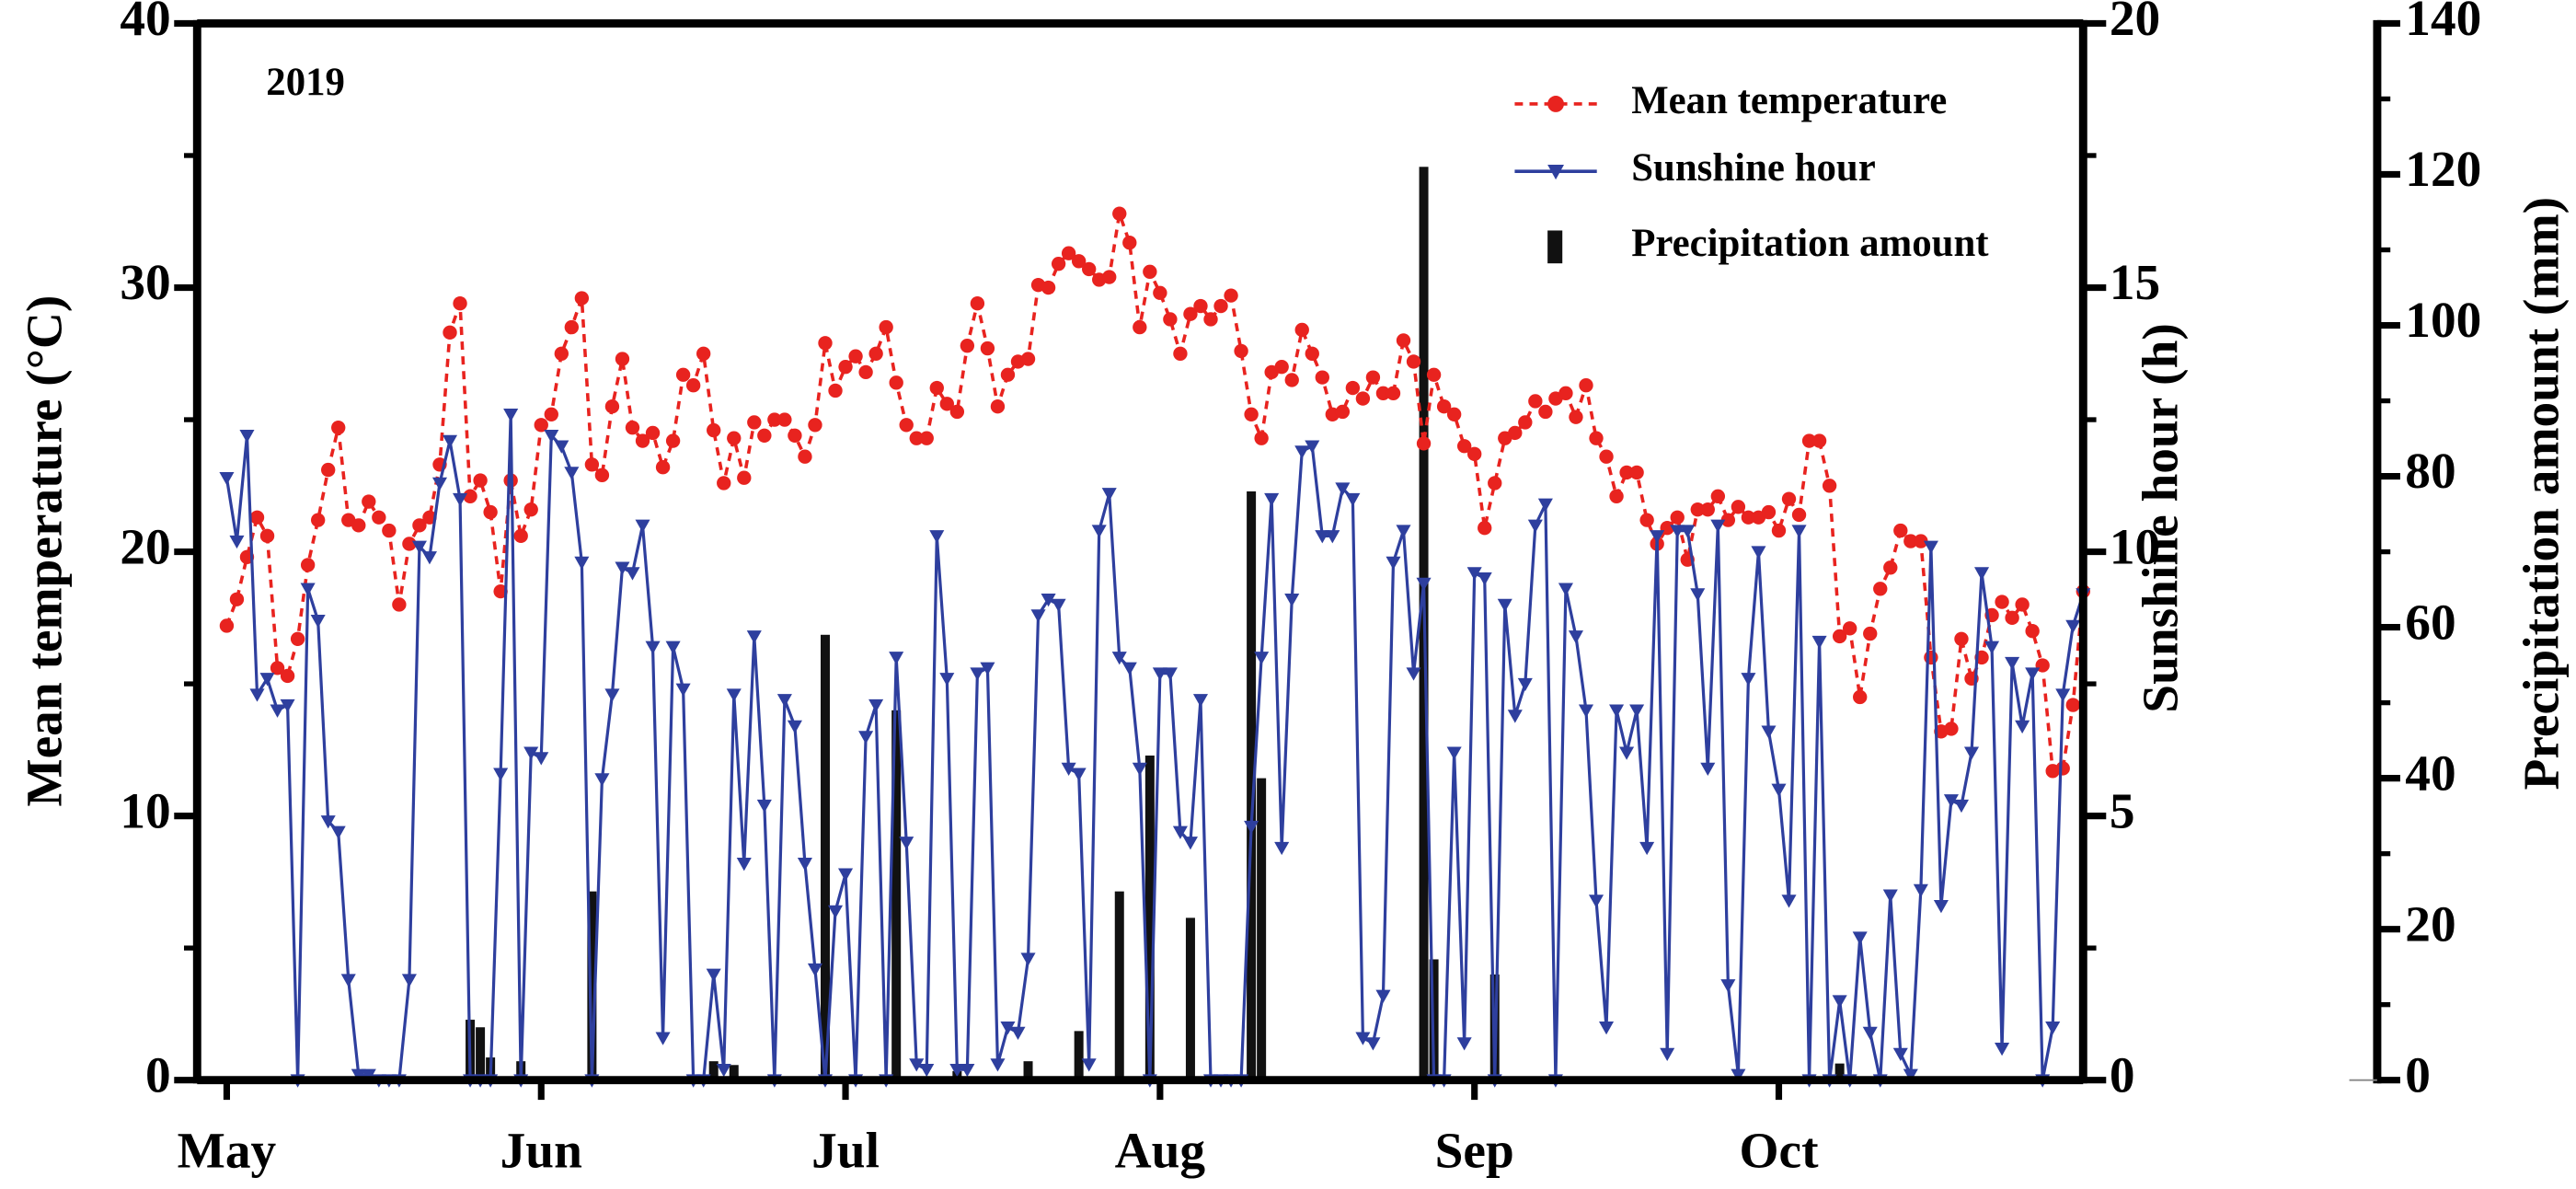 This screenshot has height=1189, width=2576. What do you see at coordinates (1789, 100) in the screenshot?
I see `legend-label: Mean temperature` at bounding box center [1789, 100].